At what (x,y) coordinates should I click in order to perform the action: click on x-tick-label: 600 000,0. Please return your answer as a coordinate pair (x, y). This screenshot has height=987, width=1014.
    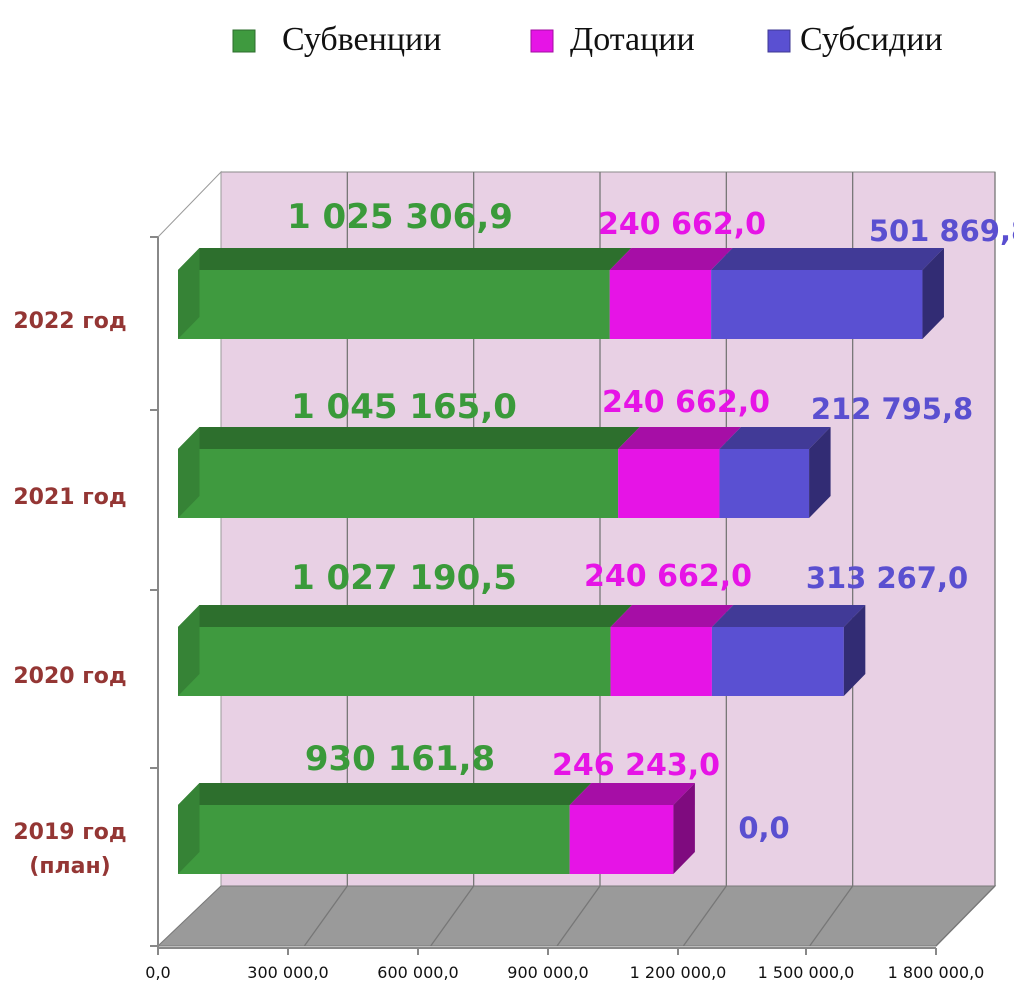
    Looking at the image, I should click on (417, 972).